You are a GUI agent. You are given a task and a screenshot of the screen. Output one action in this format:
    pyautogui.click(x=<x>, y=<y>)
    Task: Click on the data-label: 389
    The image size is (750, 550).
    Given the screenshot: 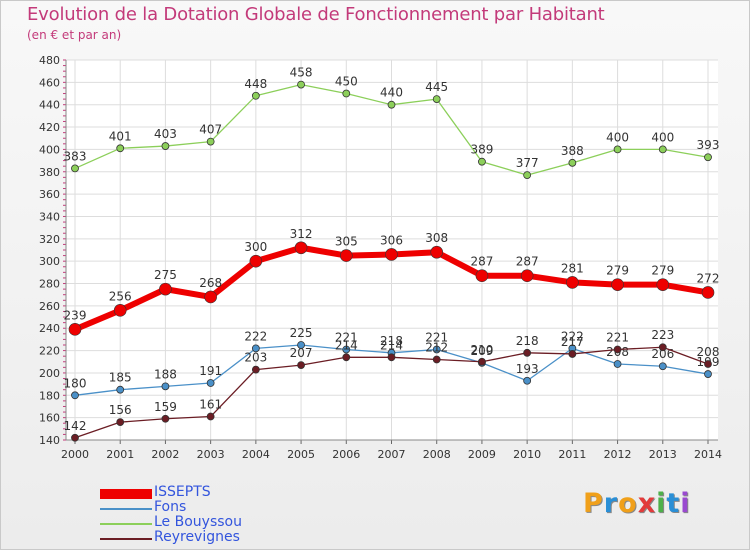 What is the action you would take?
    pyautogui.click(x=481, y=150)
    